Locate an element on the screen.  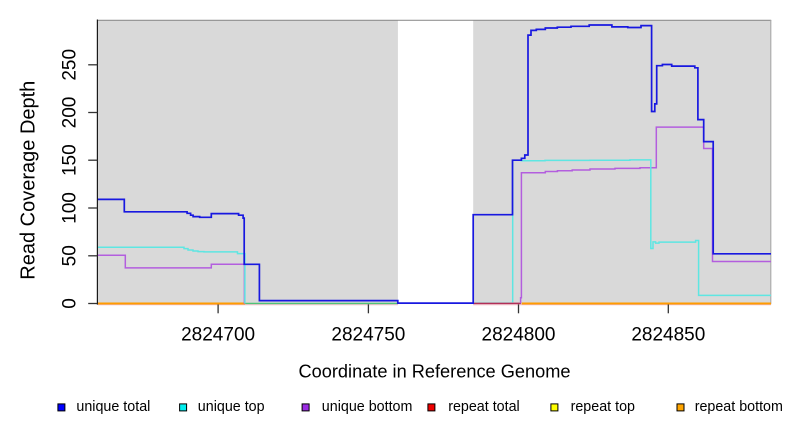
svg-text: 250 is located at coordinates (70, 65).